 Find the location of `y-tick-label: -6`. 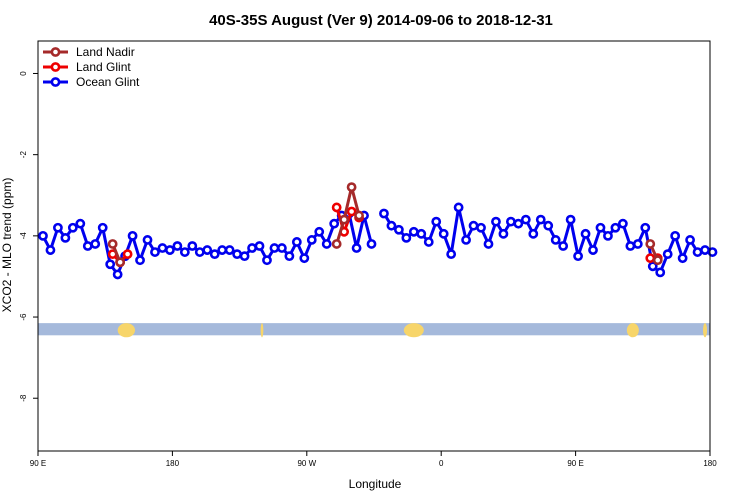

y-tick-label: -6 is located at coordinates (23, 317).